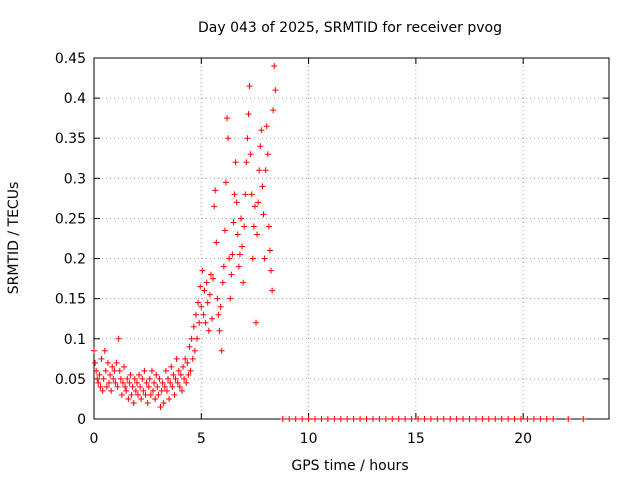 This screenshot has width=640, height=480. I want to click on y-axis-label: SRMTID / TECUs, so click(14, 238).